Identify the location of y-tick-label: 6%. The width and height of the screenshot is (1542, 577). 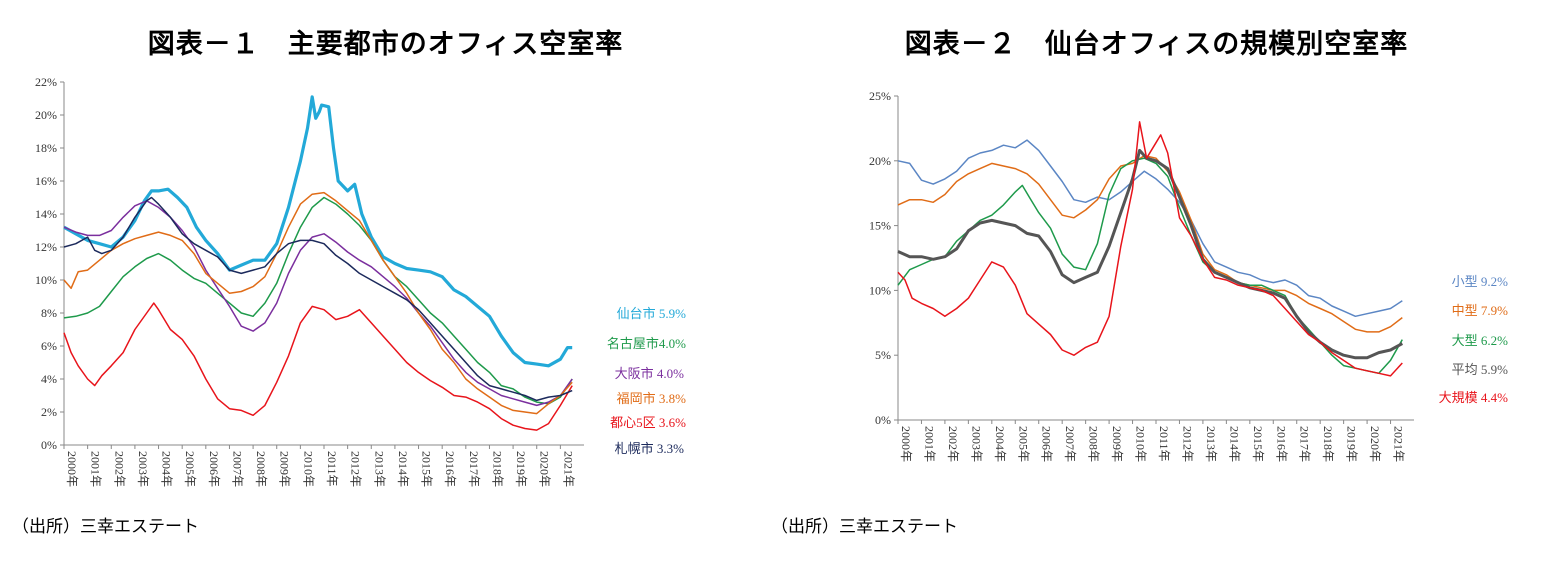
(49, 346).